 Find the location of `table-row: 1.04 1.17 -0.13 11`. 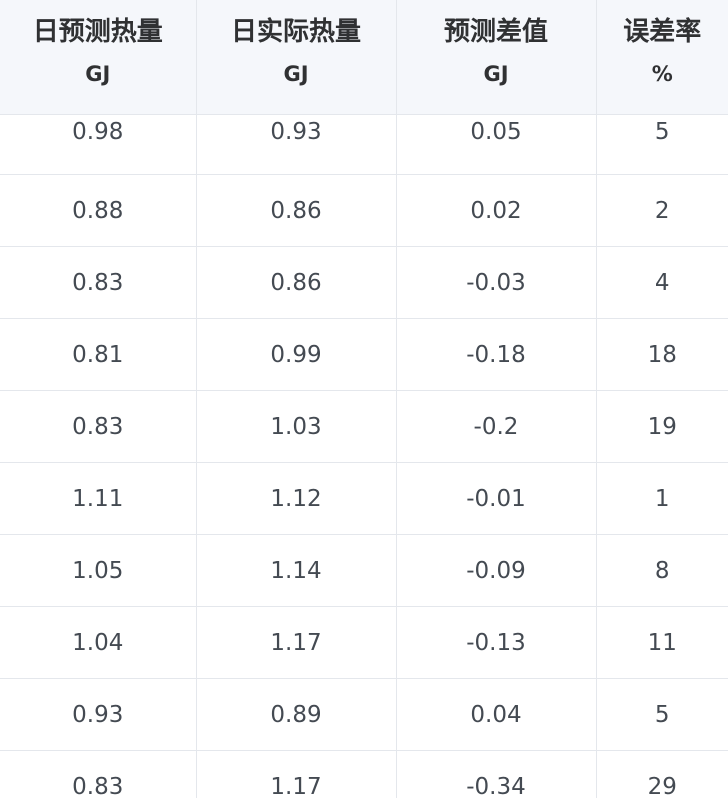

table-row: 1.04 1.17 -0.13 11 is located at coordinates (364, 642).